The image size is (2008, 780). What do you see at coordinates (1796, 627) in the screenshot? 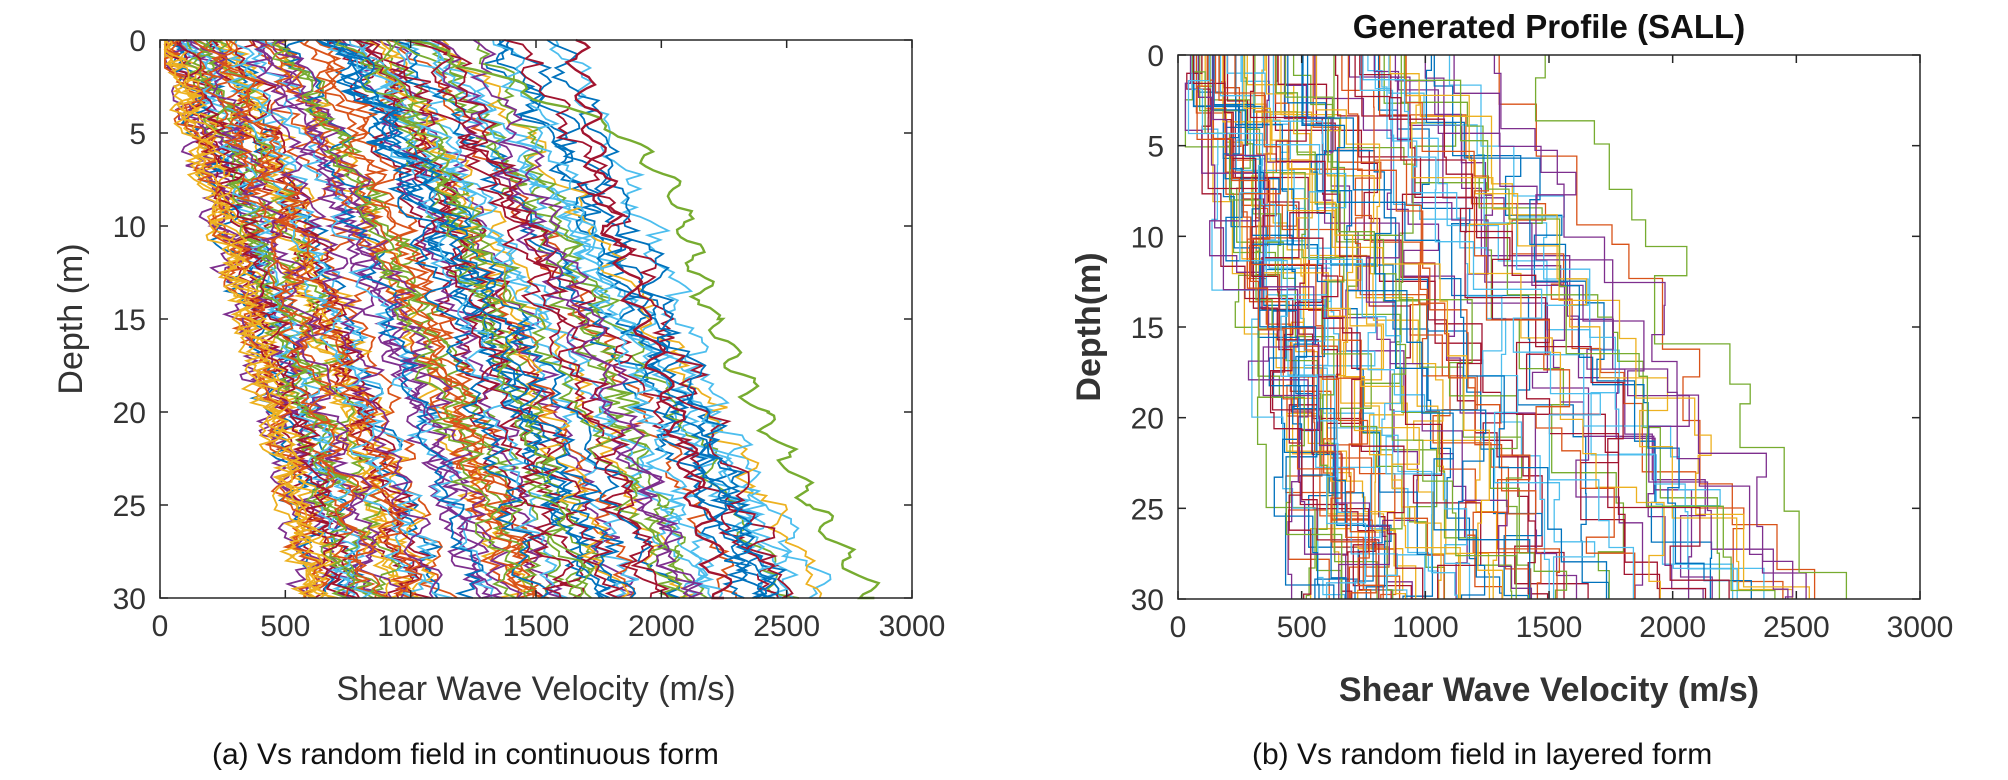
I see `x-tick-label-b: 2500` at bounding box center [1796, 627].